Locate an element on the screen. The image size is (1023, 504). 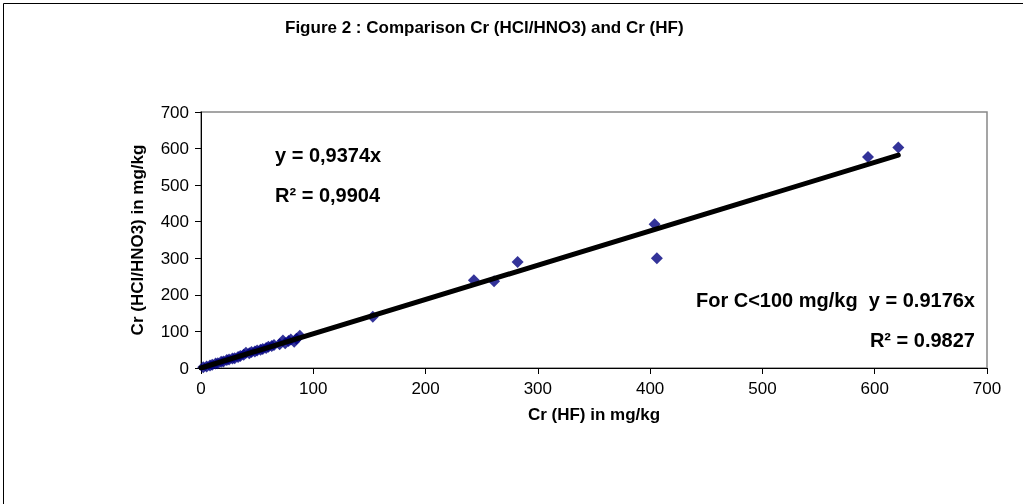
y-tick-label: 400 is located at coordinates (174, 222).